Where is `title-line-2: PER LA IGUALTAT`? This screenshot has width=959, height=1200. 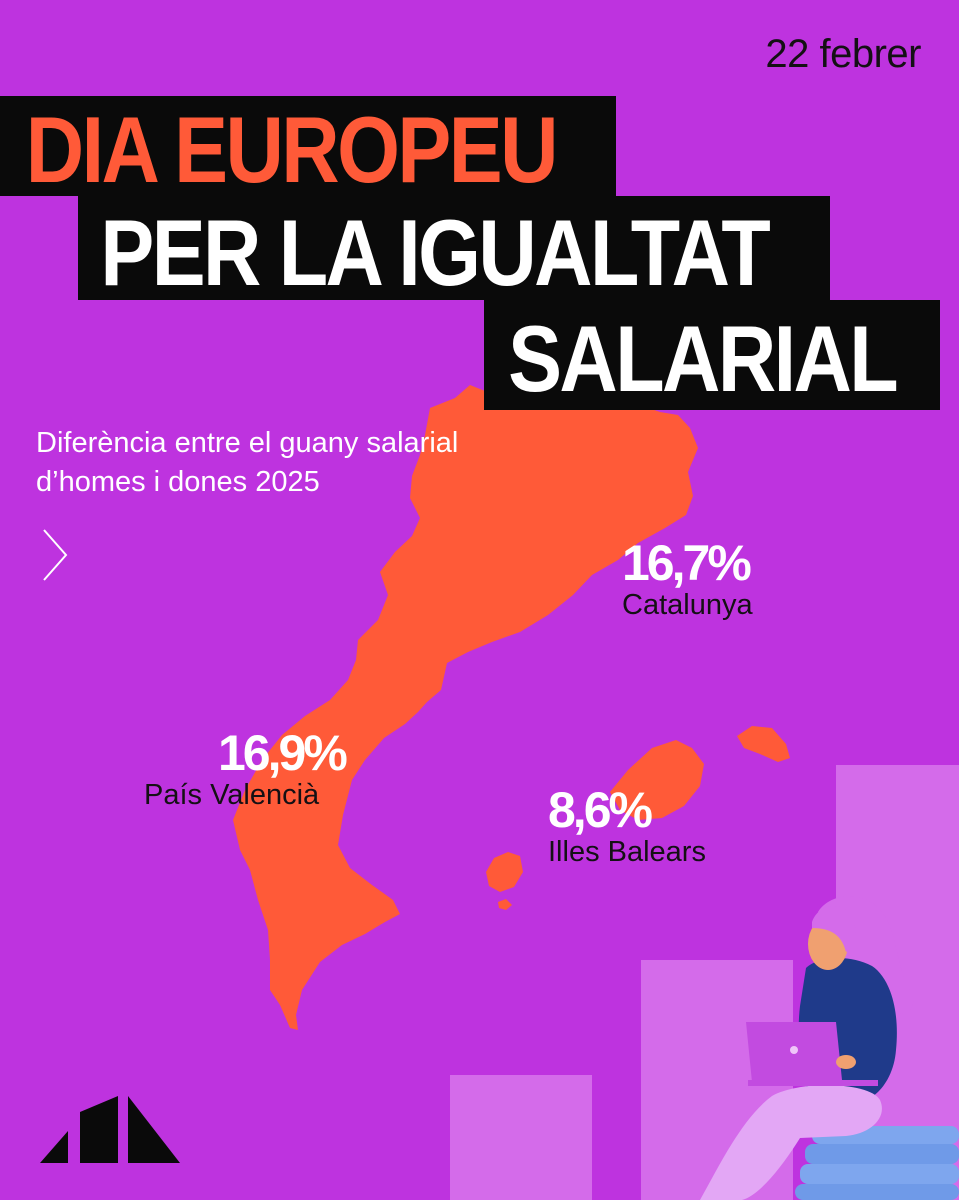
title-line-2: PER LA IGUALTAT is located at coordinates (435, 252).